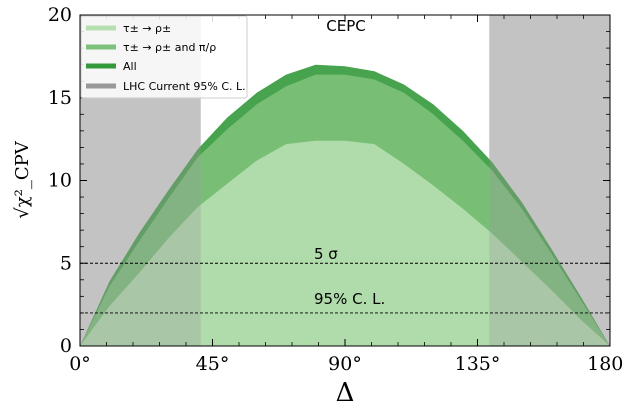 Image resolution: width=624 pixels, height=406 pixels. Describe the element at coordinates (345, 392) in the screenshot. I see `x-axis-title: Δ` at that location.